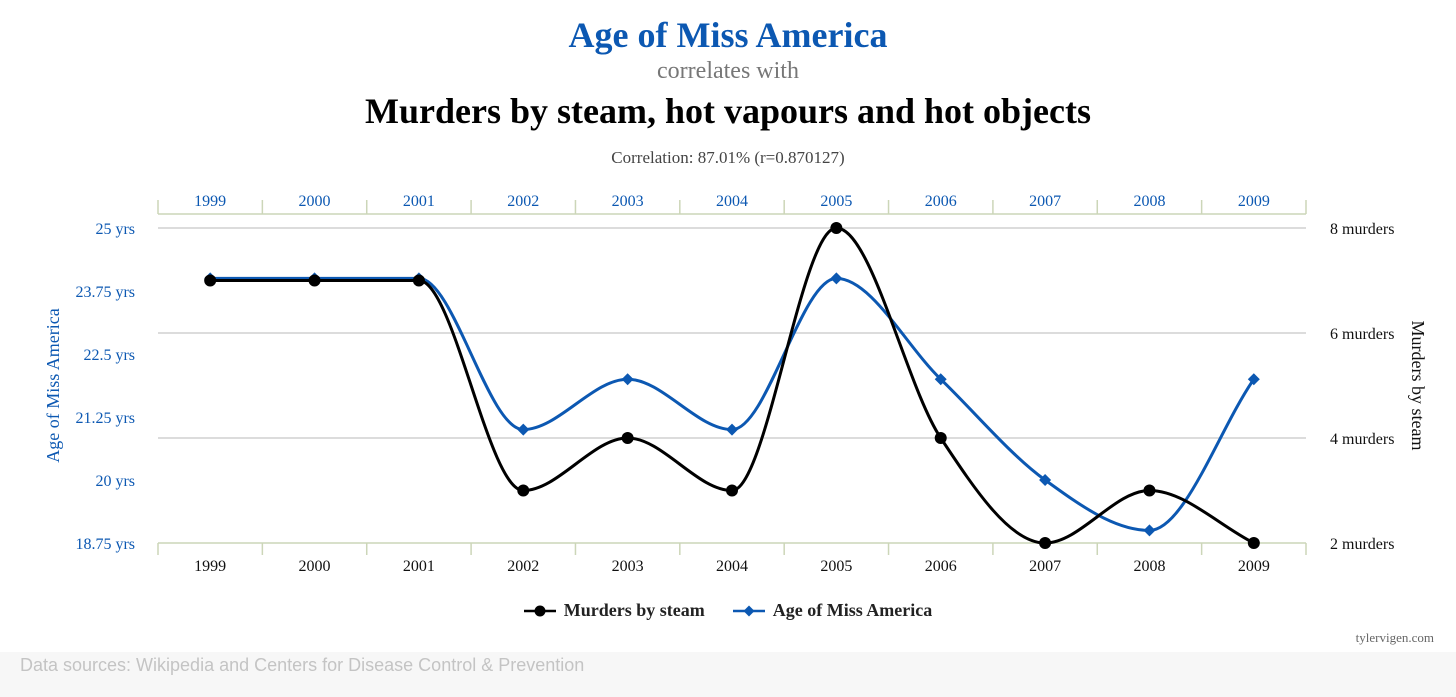  Describe the element at coordinates (109, 355) in the screenshot. I see `y-left-tick-label: 22.5 yrs` at that location.